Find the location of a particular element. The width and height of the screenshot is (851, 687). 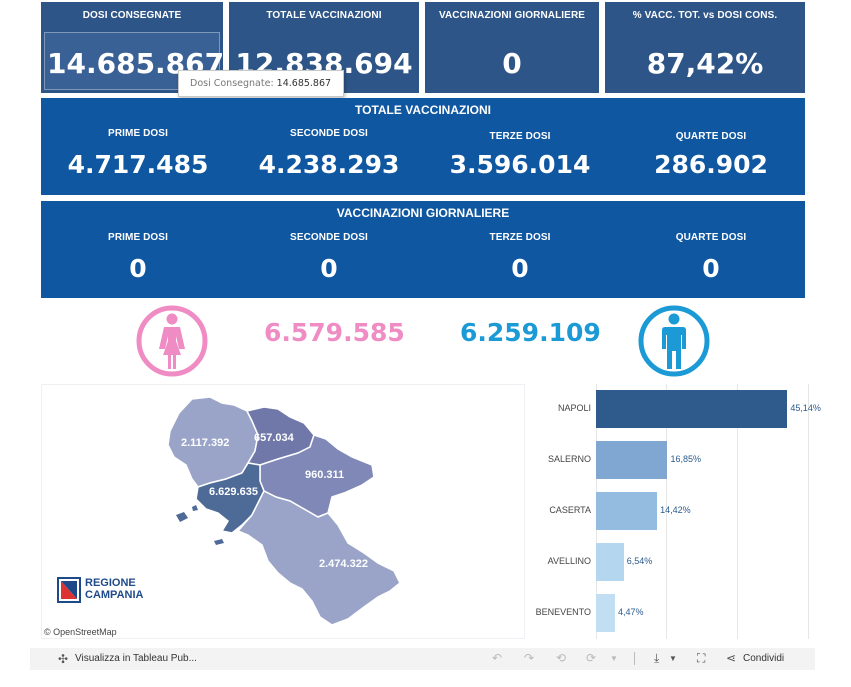

share-icon: ⋖ is located at coordinates (731, 658).